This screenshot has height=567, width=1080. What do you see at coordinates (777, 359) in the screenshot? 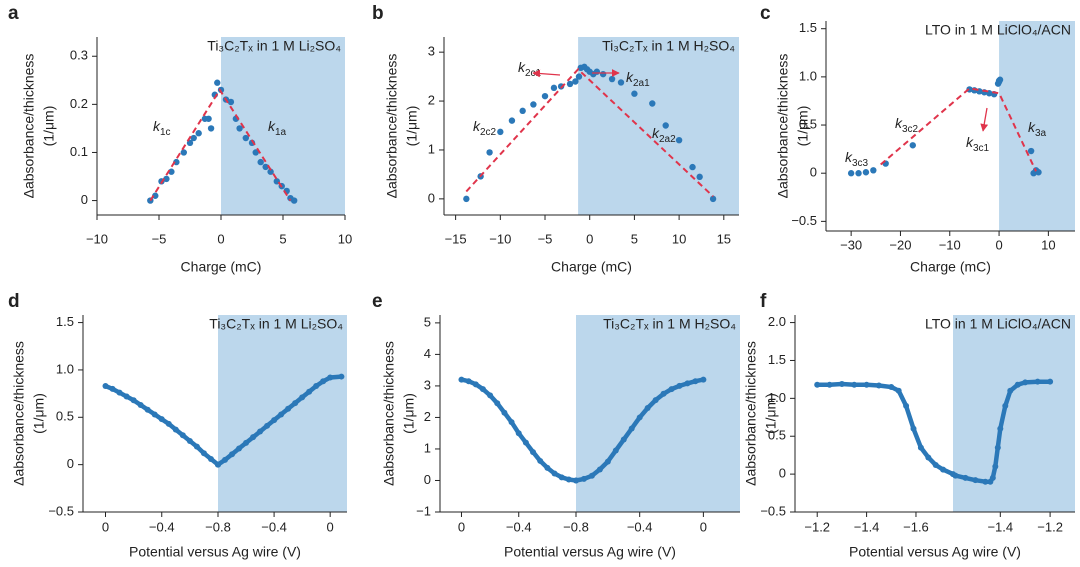
I see `y-tick-label: 1.5` at bounding box center [777, 359].